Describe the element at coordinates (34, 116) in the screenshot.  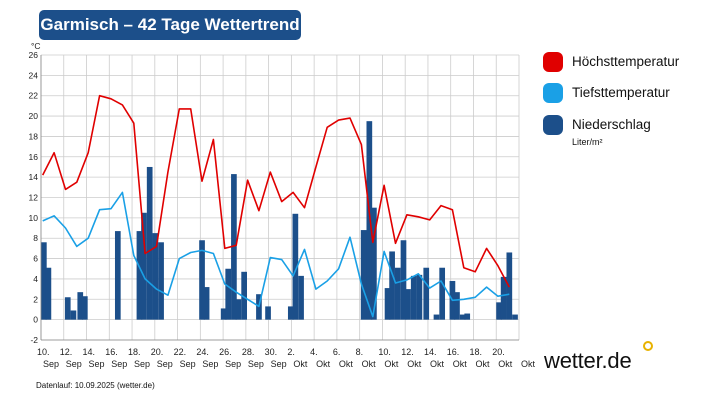
I see `y-tick-label: 20` at that location.